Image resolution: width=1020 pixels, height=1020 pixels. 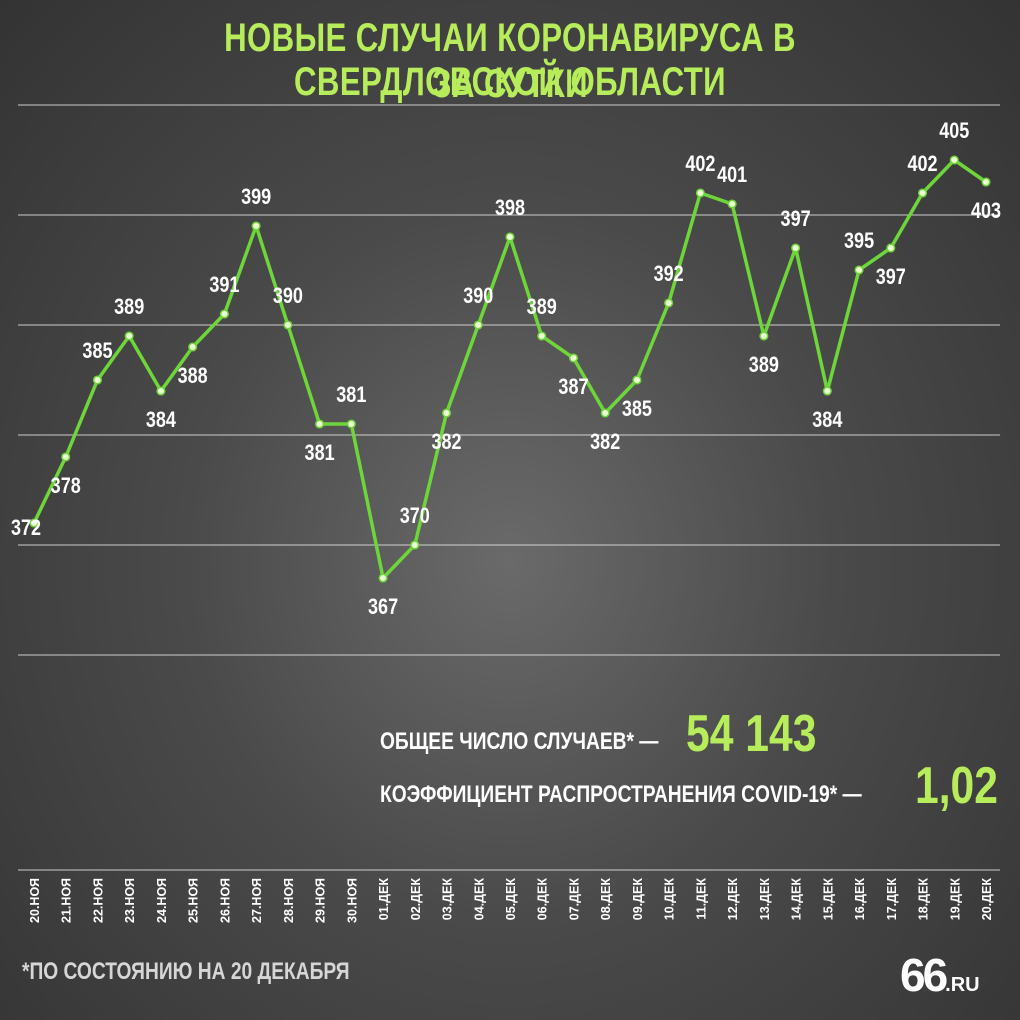 I want to click on x-tick-label: 26.НОЯ, so click(x=225, y=900).